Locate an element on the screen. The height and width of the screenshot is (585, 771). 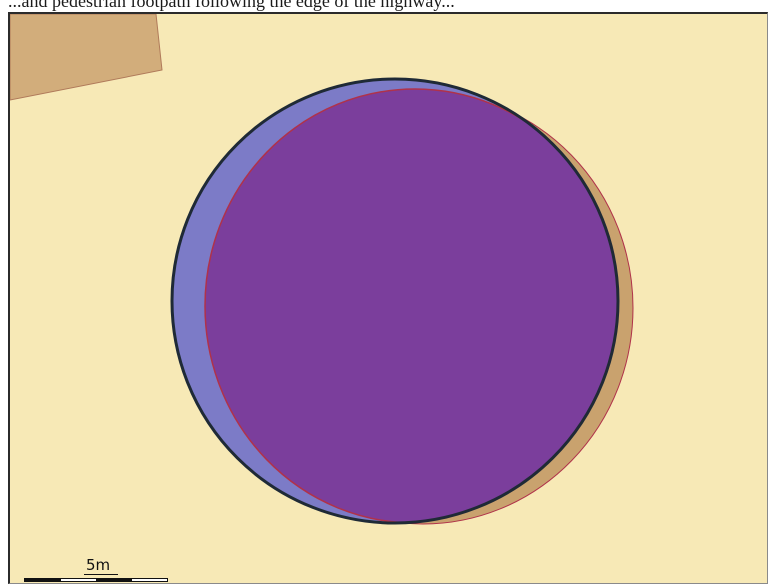
scalebar: 5m is located at coordinates (97, 569).